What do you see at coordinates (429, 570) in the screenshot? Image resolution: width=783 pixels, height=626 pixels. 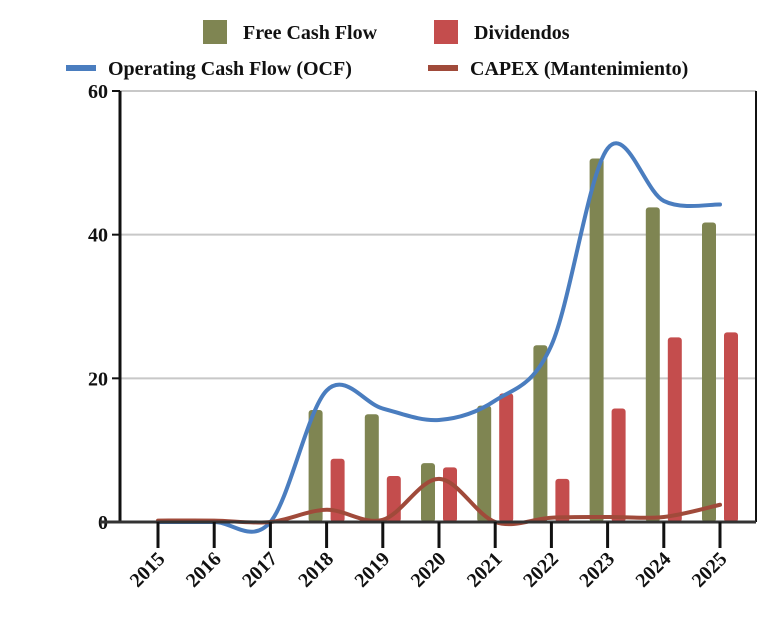 I see `x-tick-label: 2020` at bounding box center [429, 570].